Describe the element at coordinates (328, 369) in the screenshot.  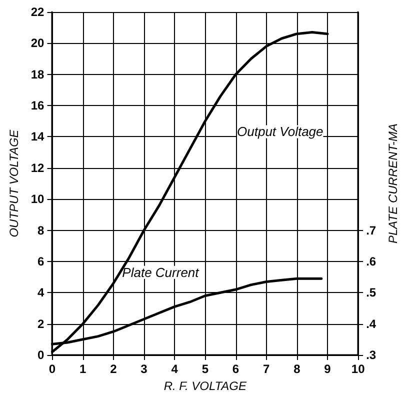
I see `x-tick-label: 9` at that location.